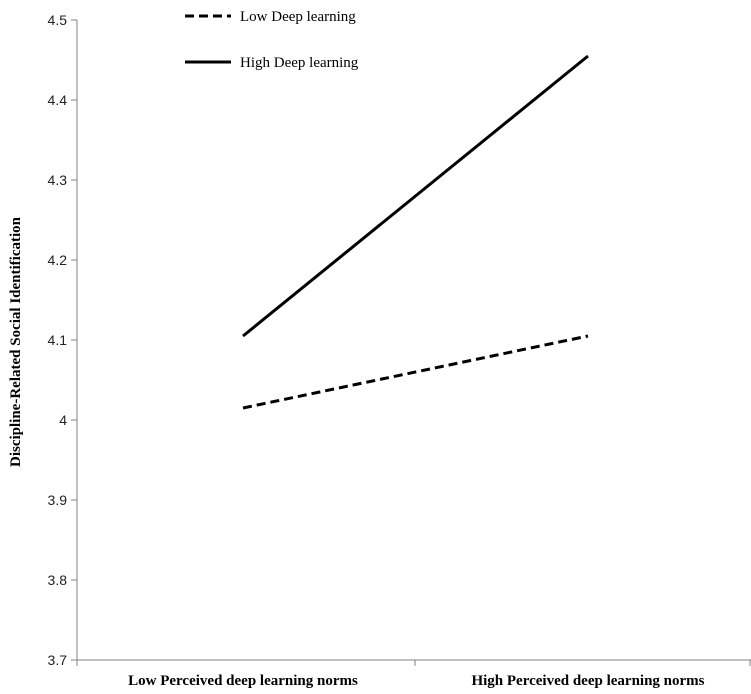  I want to click on y-ticks: 3.7 3.8 3.9 4 4.1 4.2 4.3 4.4 4.5, so click(62, 340).